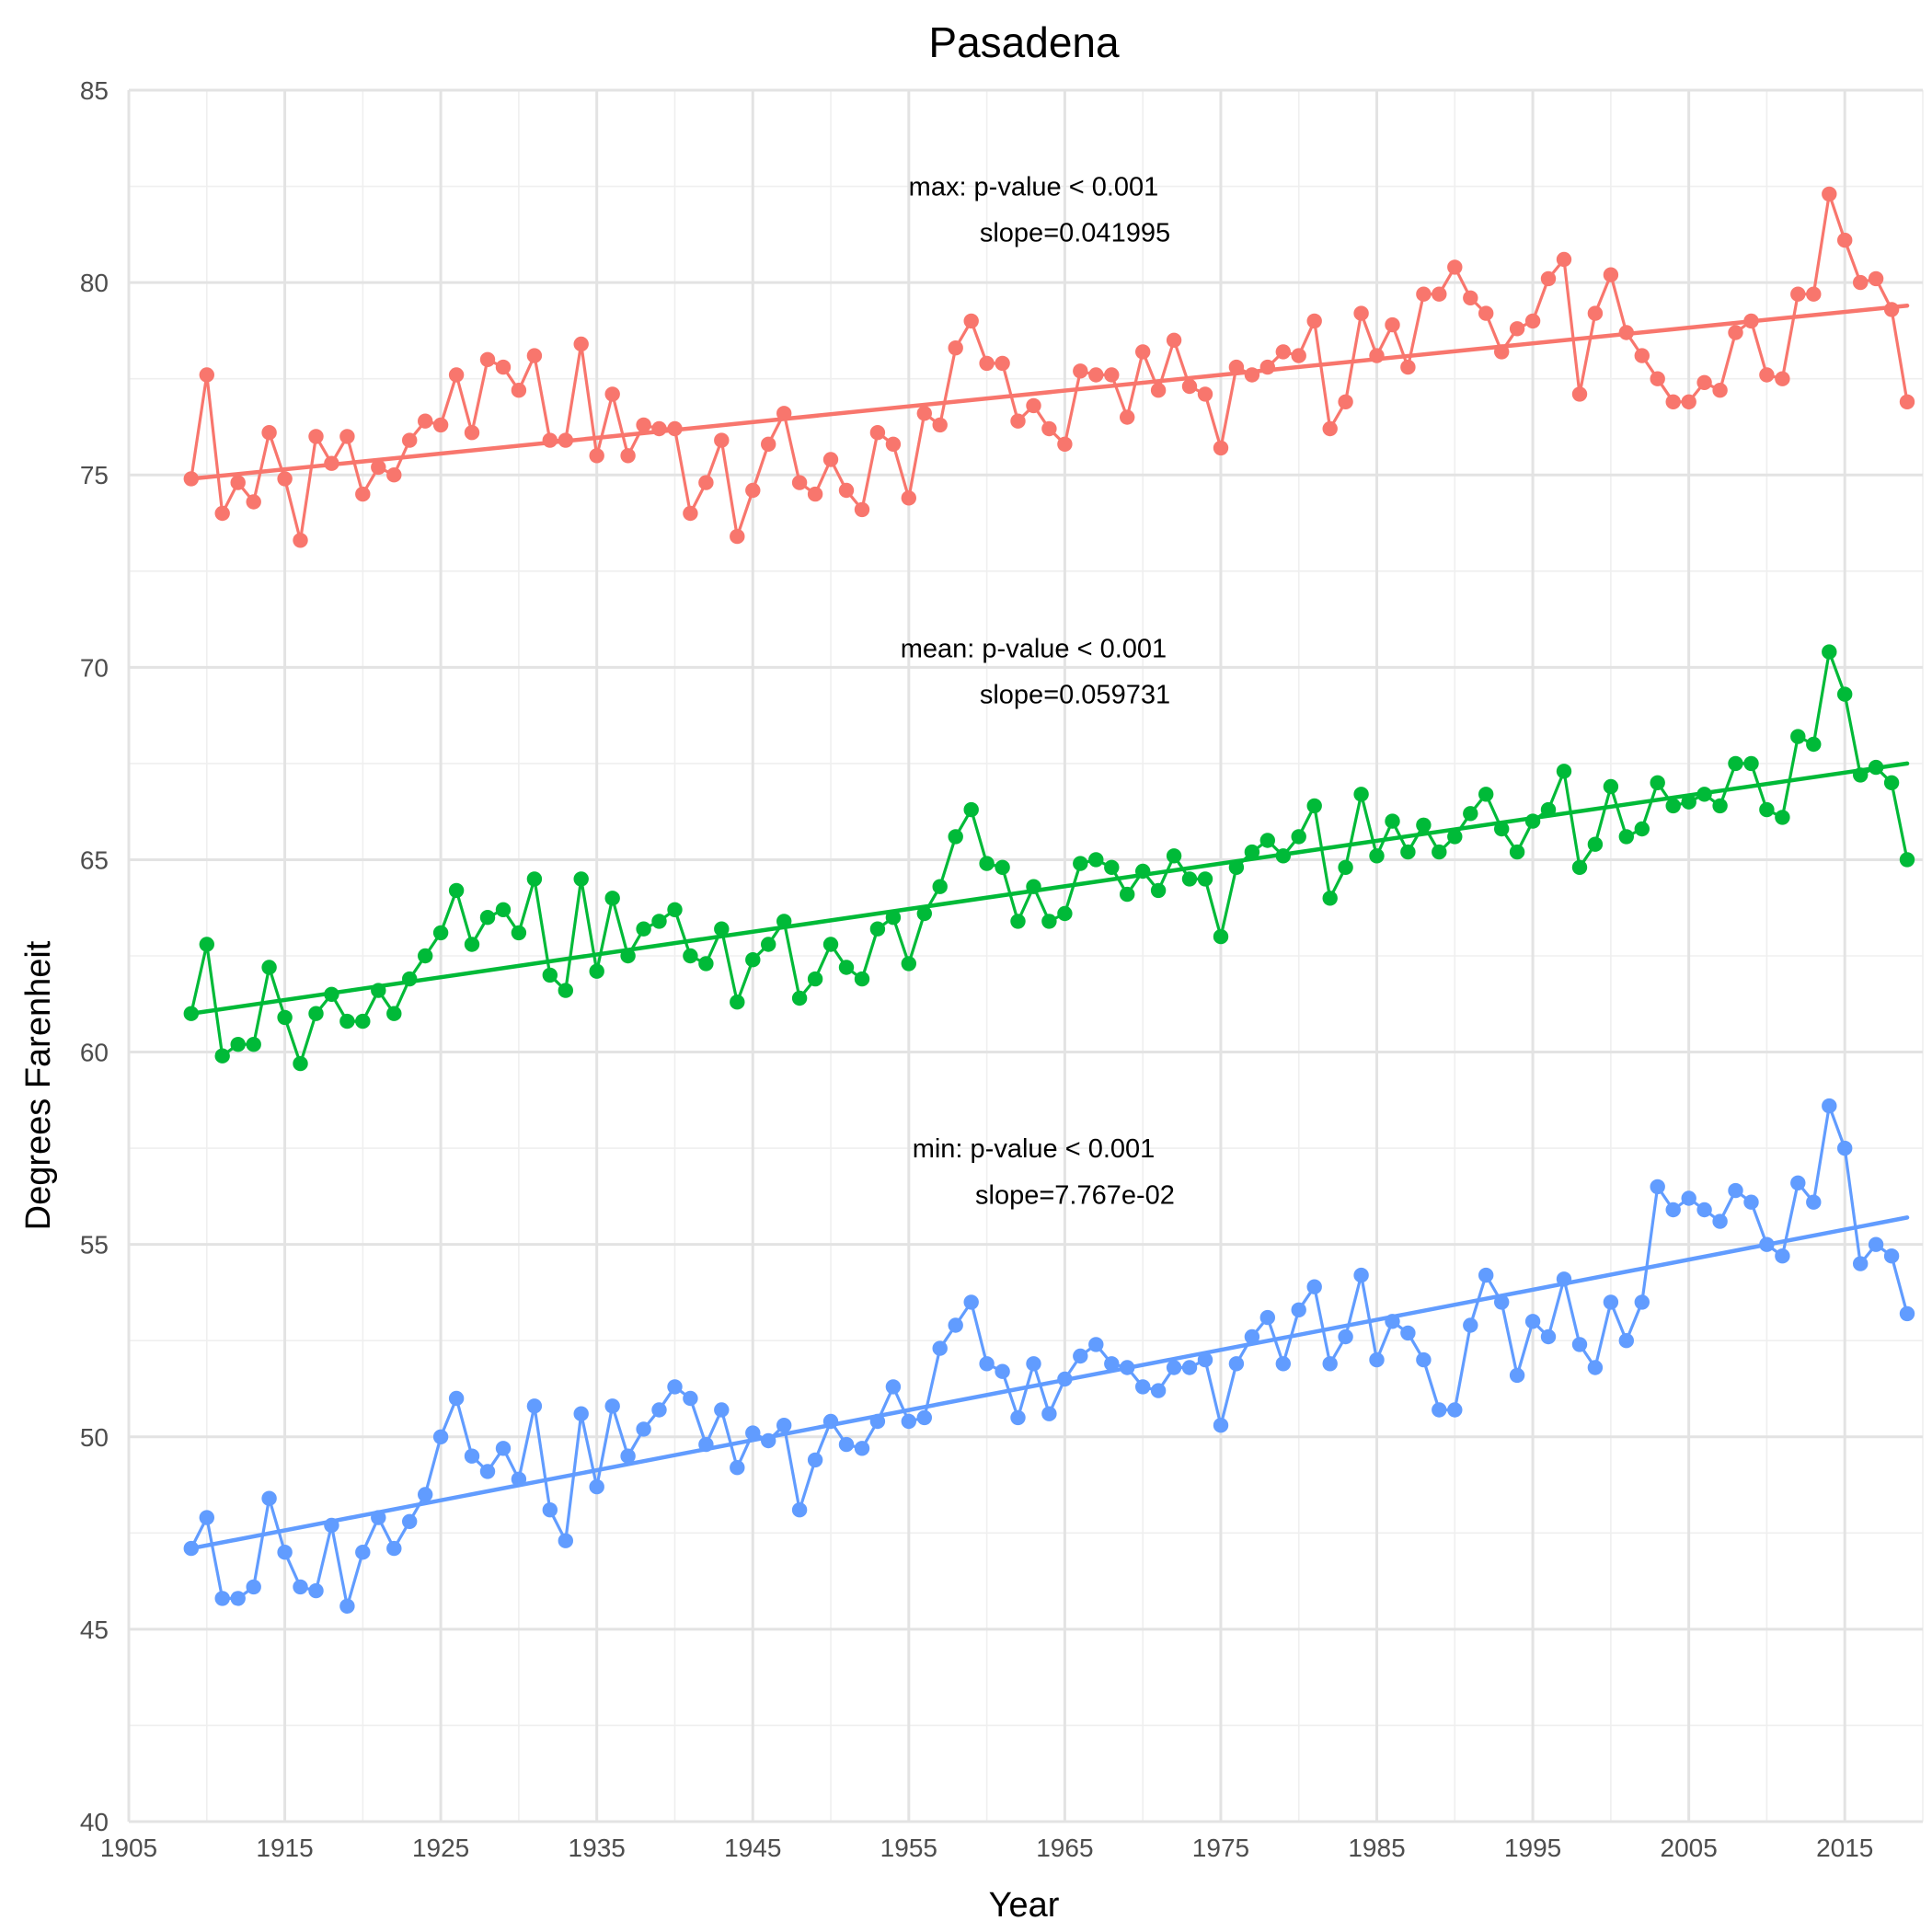 The height and width of the screenshot is (1932, 1932). Describe the element at coordinates (752, 1848) in the screenshot. I see `x-tick-label: 1945` at that location.